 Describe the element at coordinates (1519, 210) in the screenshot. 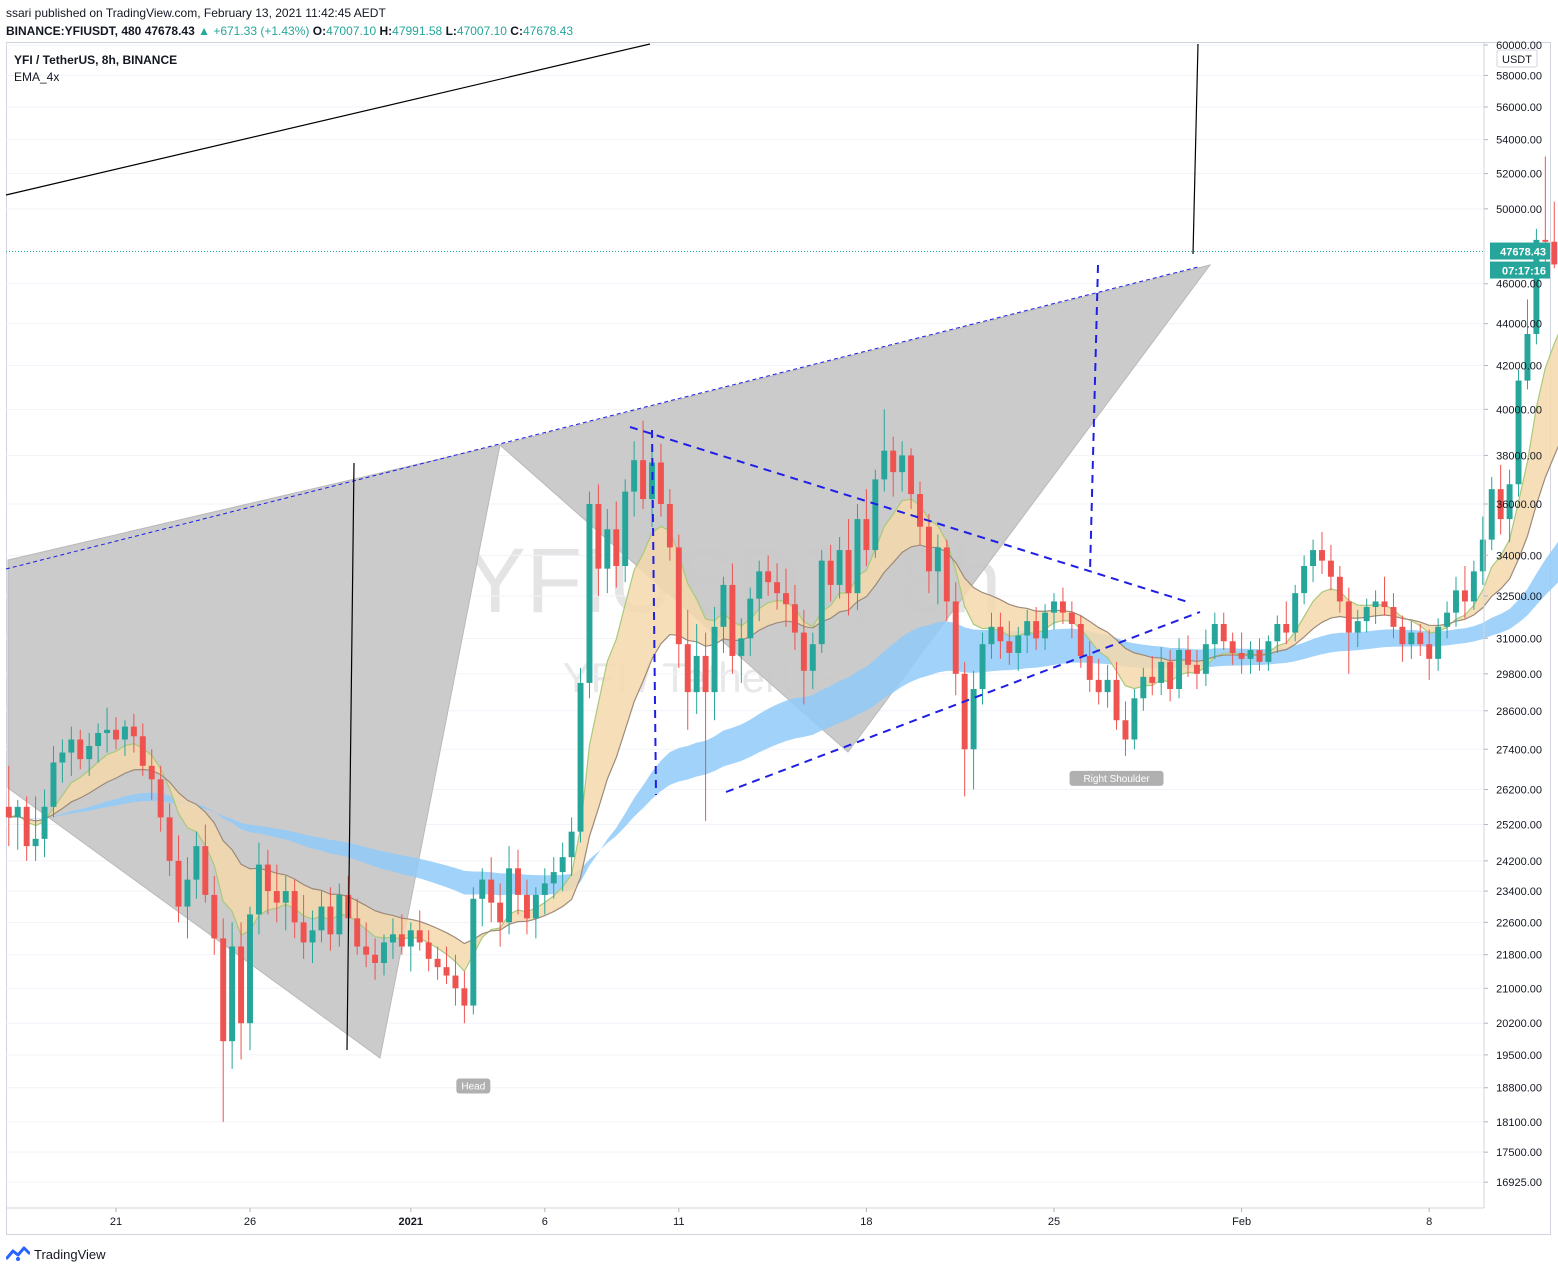

I see `price-tick-label: 50000.00` at that location.